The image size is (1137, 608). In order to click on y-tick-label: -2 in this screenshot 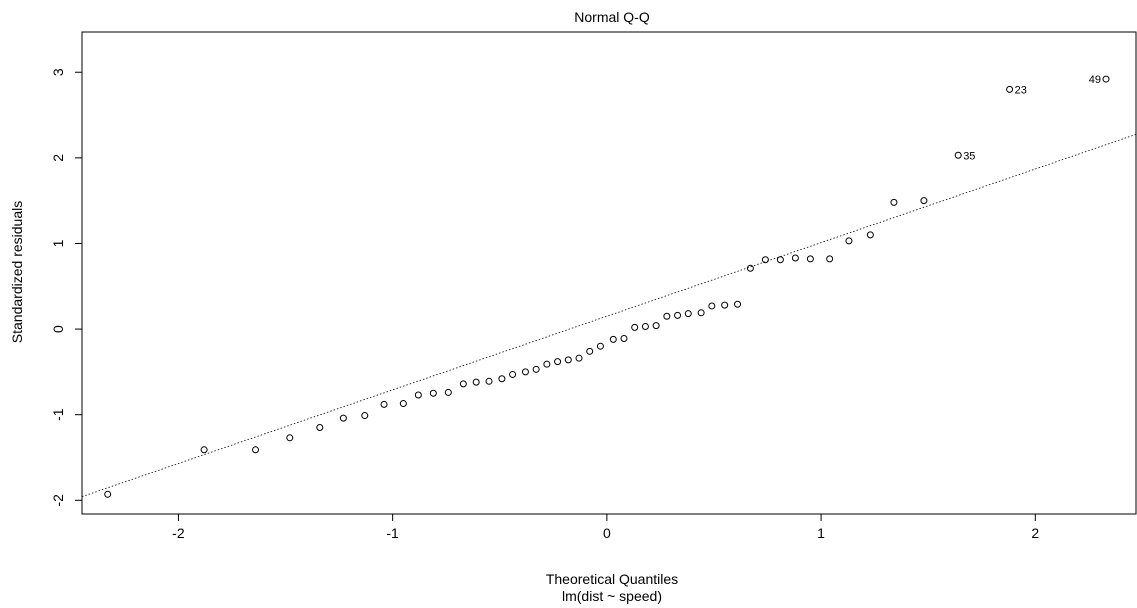, I will do `click(58, 500)`.